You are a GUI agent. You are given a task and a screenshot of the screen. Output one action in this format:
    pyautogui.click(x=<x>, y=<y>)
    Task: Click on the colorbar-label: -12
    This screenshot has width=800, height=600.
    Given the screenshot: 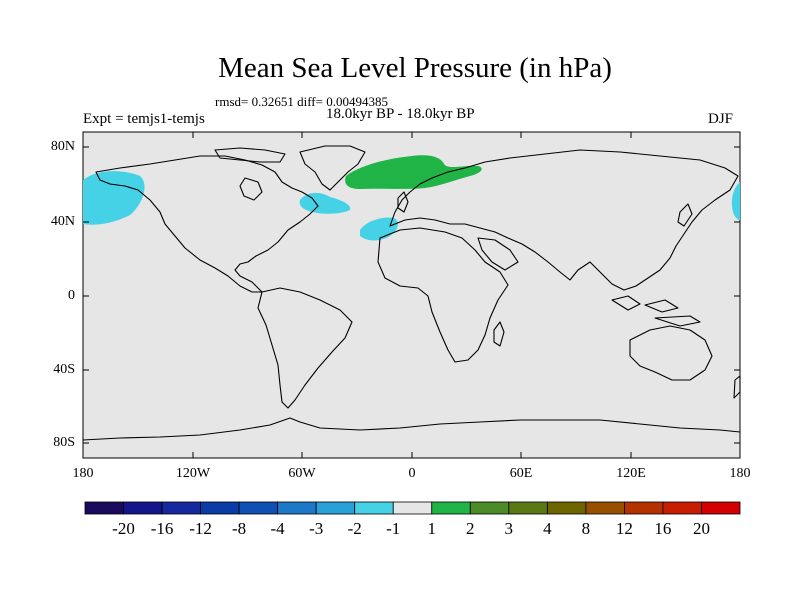 What is the action you would take?
    pyautogui.click(x=200, y=528)
    